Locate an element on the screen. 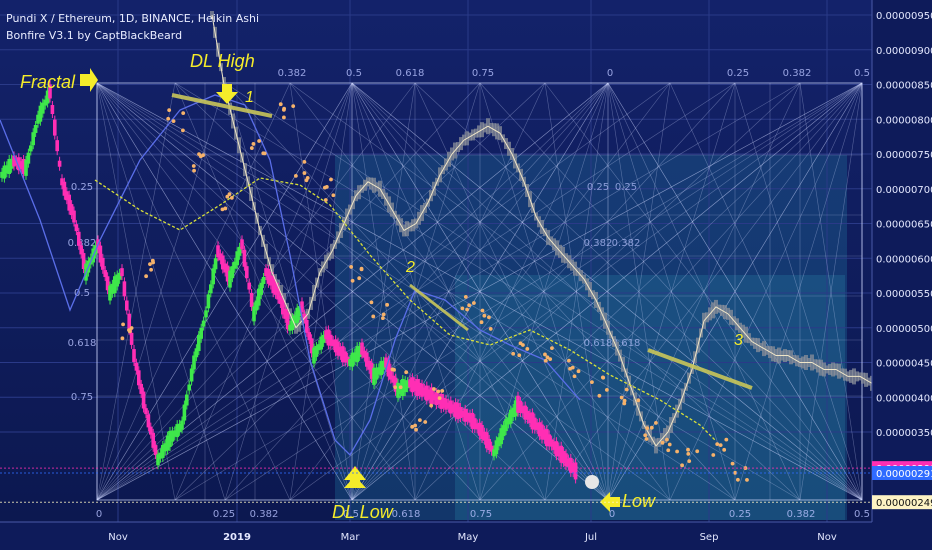 The image size is (932, 550). fib-top-label: 0.5 is located at coordinates (354, 73).